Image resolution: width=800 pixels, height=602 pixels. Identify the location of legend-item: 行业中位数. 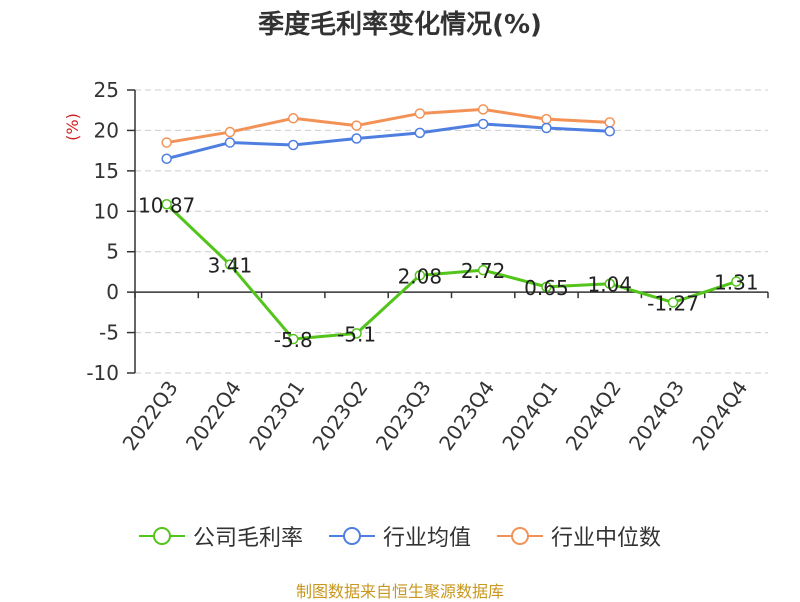
(579, 536).